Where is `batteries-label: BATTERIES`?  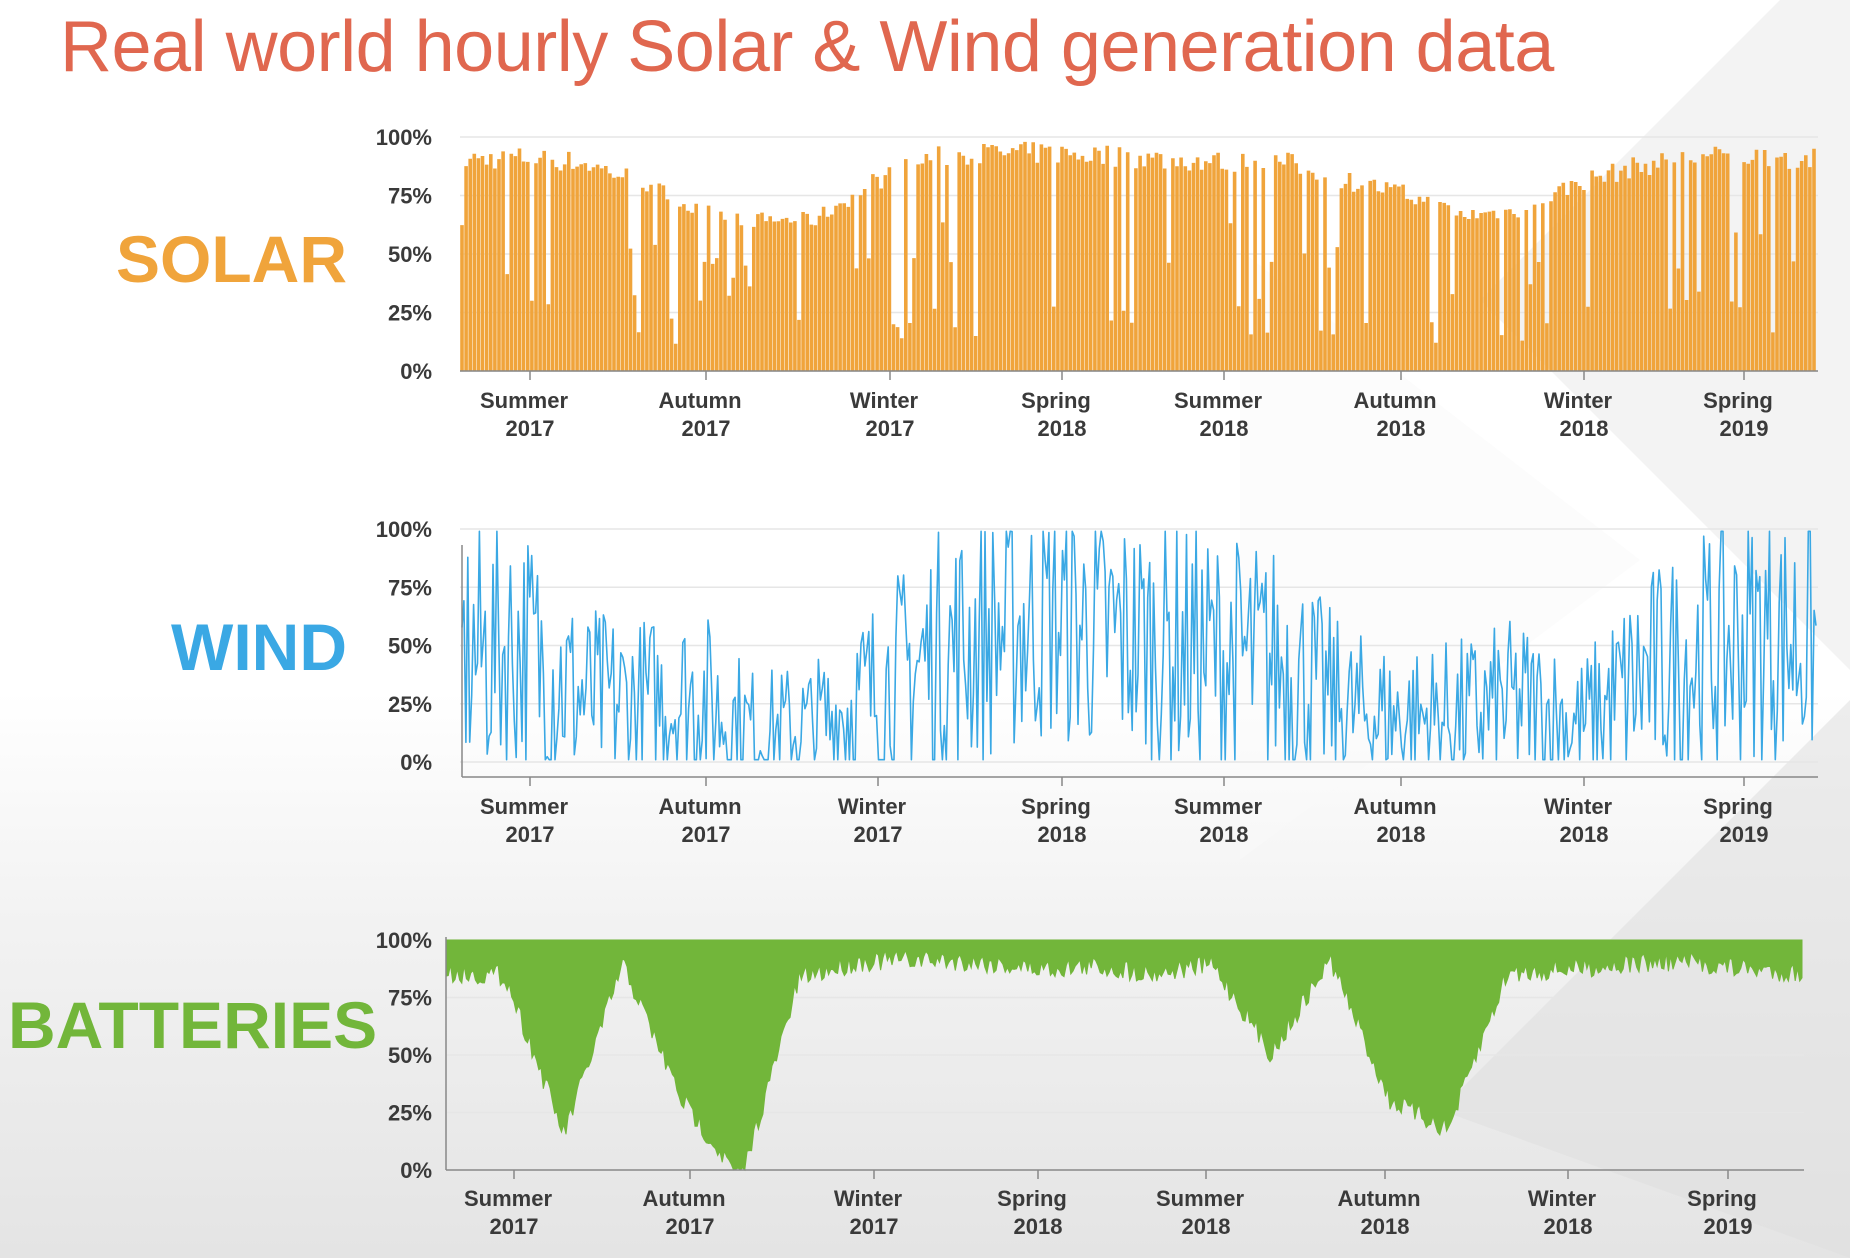 batteries-label: BATTERIES is located at coordinates (193, 1025).